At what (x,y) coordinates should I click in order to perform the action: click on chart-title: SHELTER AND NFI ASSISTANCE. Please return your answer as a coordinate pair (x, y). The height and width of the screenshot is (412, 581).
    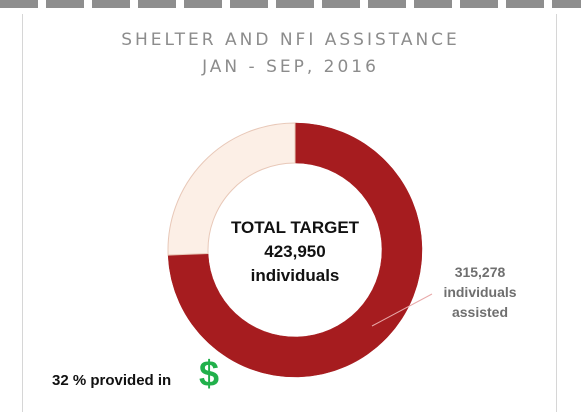
    Looking at the image, I should click on (290, 40).